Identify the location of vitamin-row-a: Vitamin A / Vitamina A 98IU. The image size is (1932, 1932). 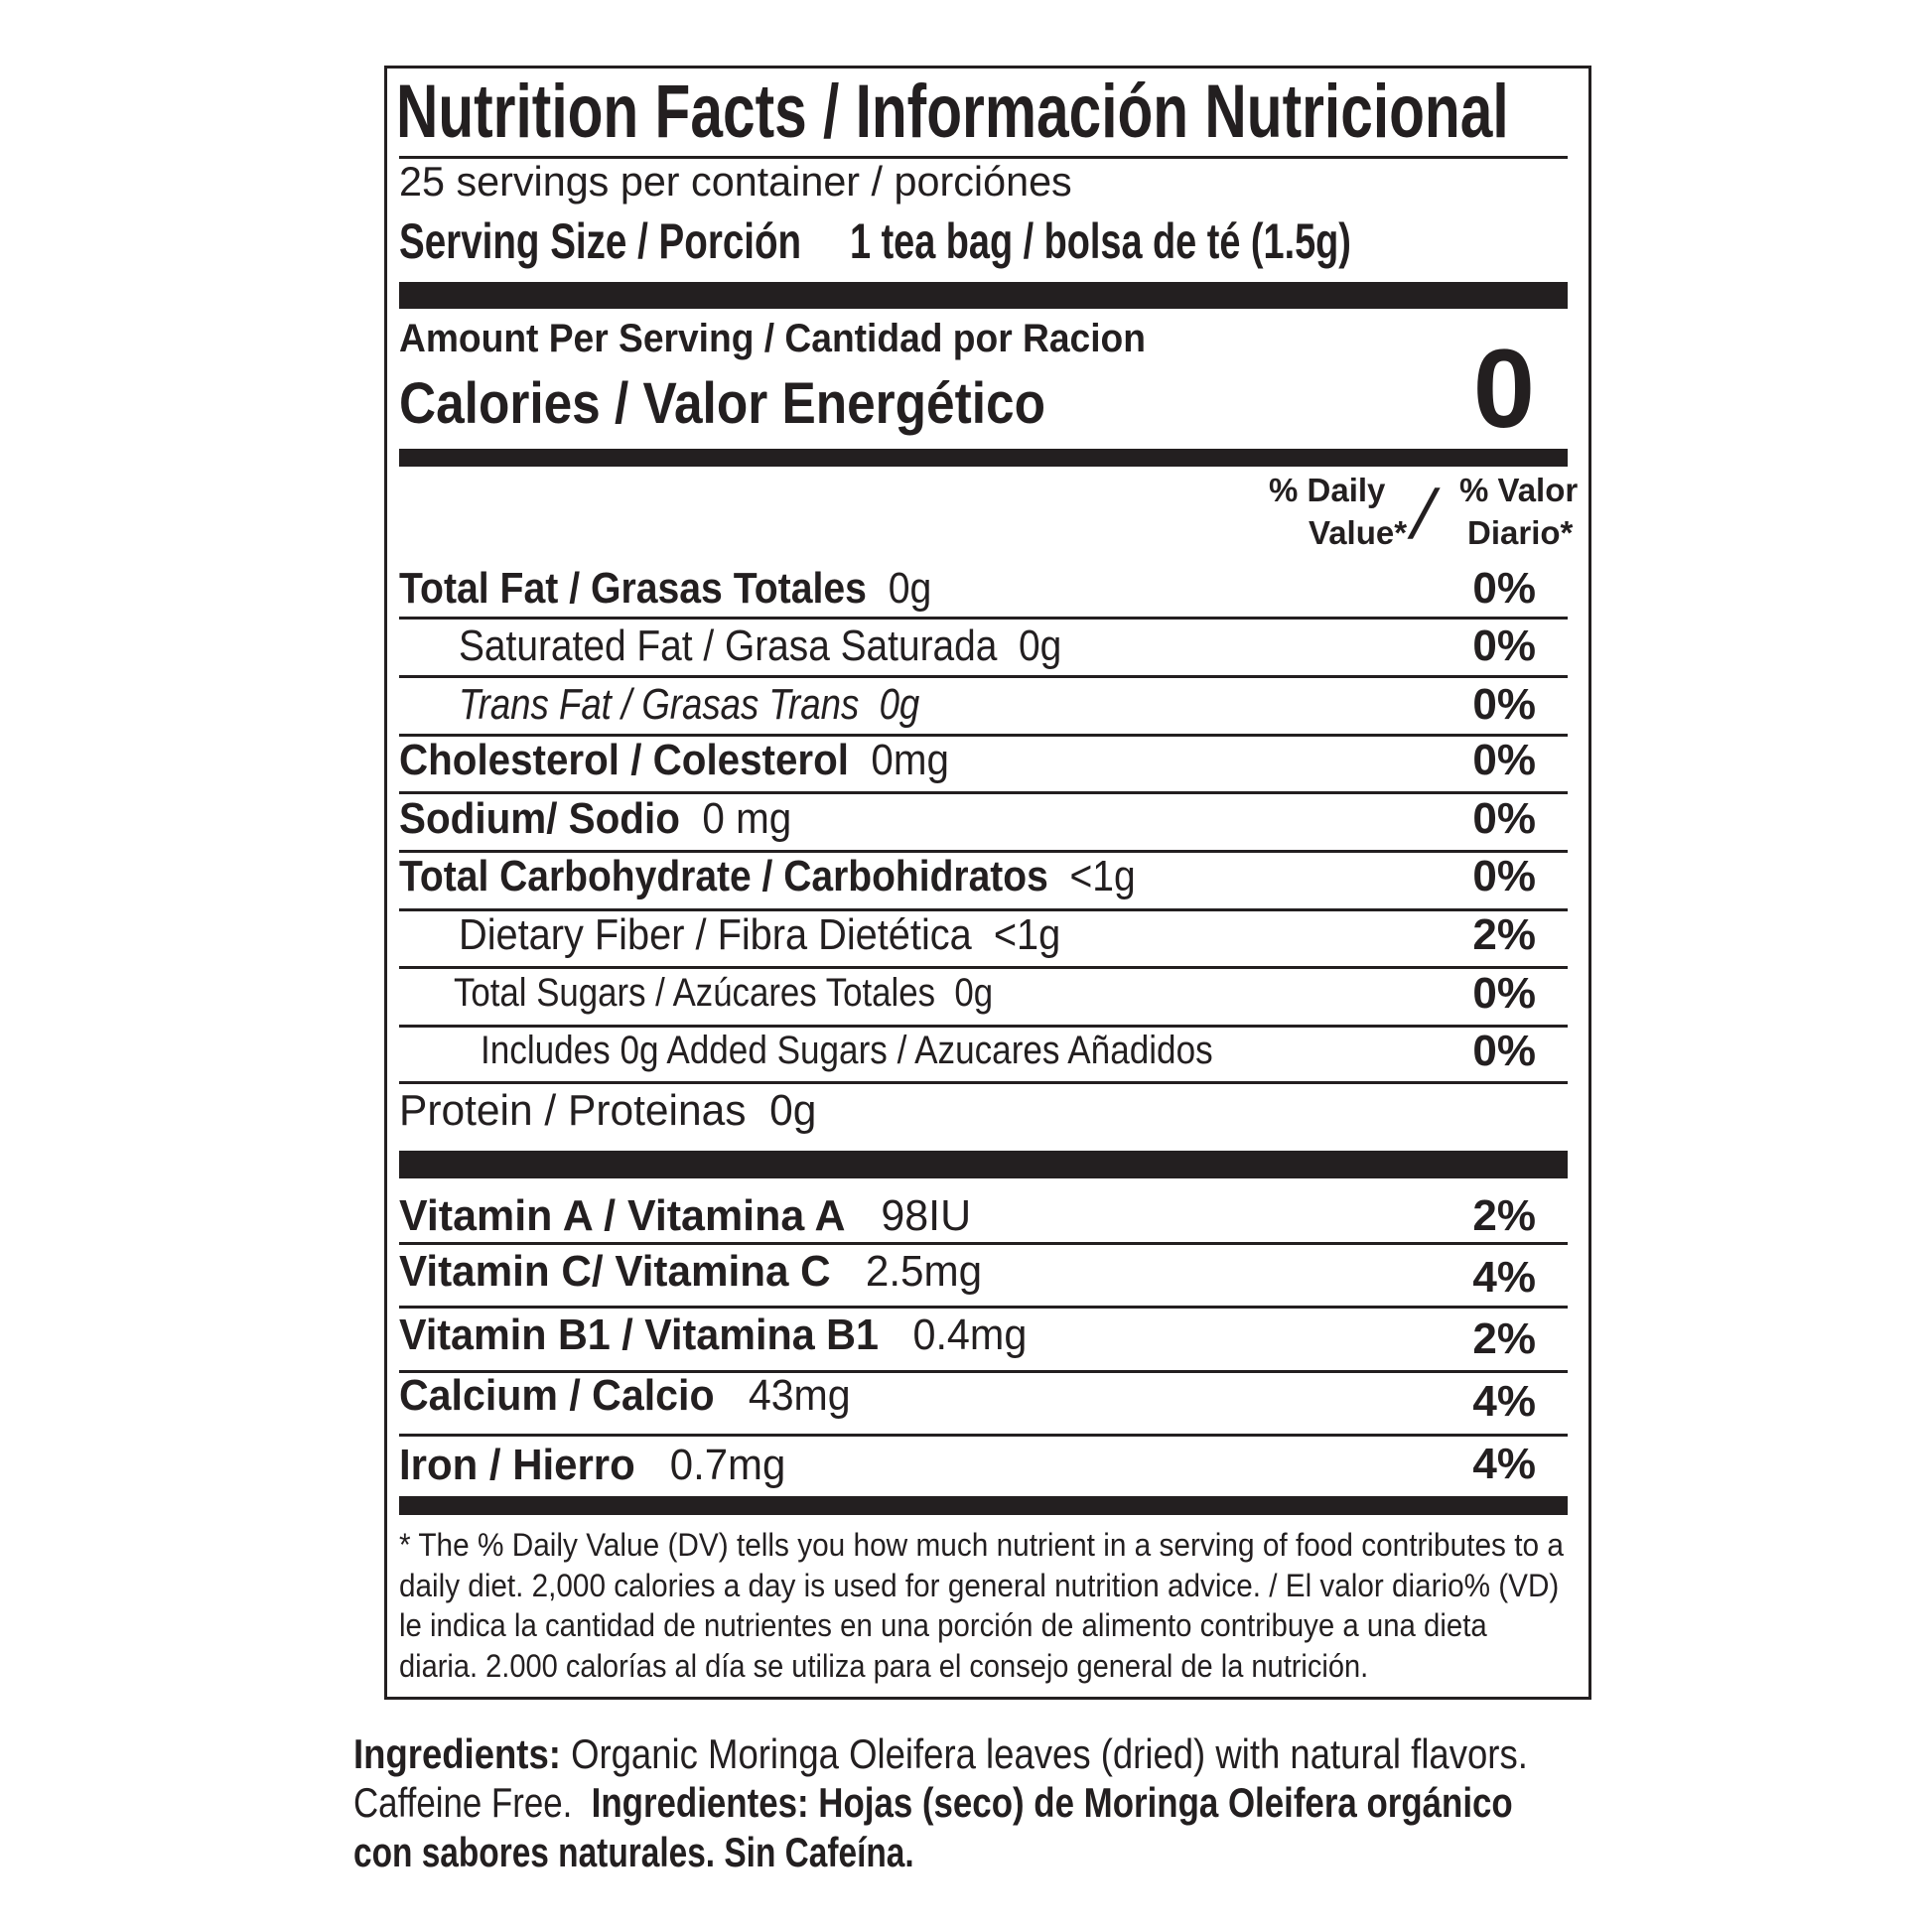
(685, 1216).